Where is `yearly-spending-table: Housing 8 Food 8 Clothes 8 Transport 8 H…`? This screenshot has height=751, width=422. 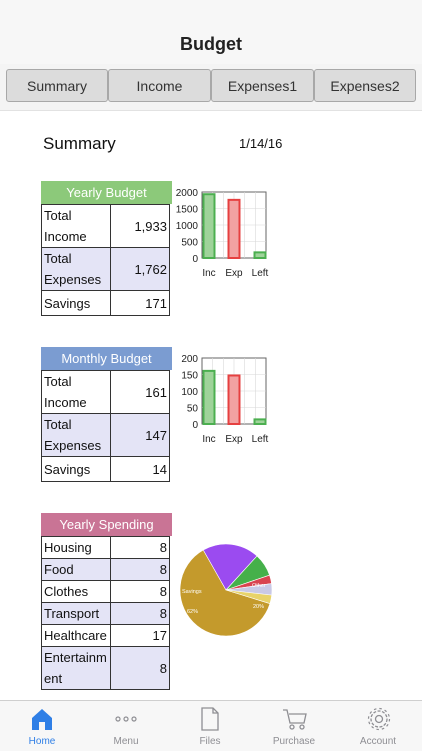
yearly-spending-table: Housing 8 Food 8 Clothes 8 Transport 8 H… is located at coordinates (105, 613).